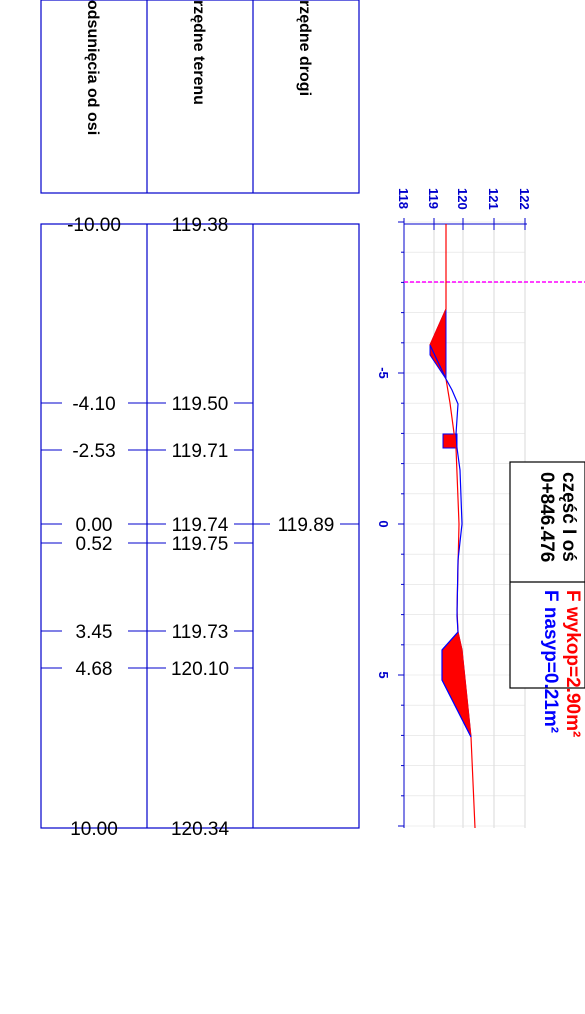 The width and height of the screenshot is (585, 1014). Describe the element at coordinates (304, 48) in the screenshot. I see `header-road: rzędne drogi` at that location.